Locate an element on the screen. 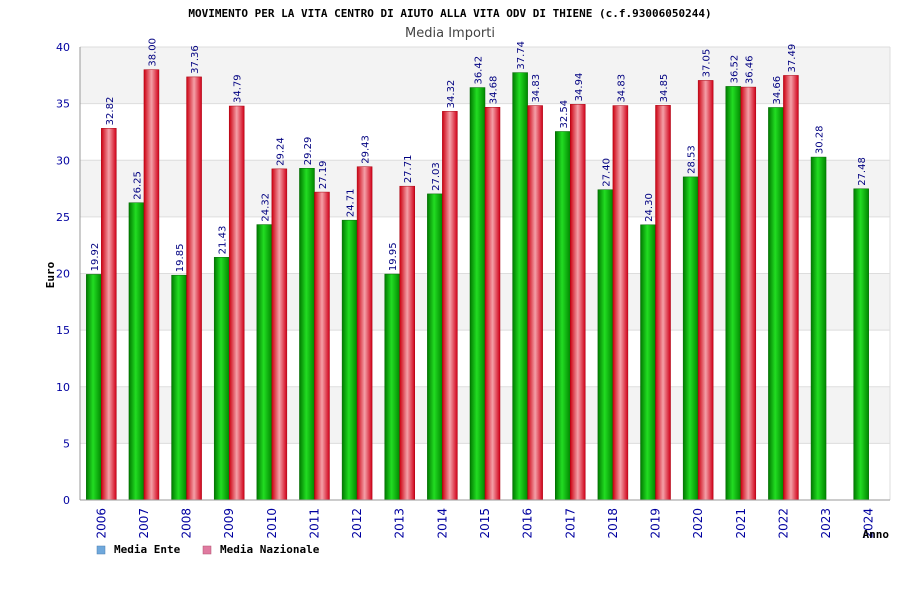  data-label: 34.79 is located at coordinates (238, 88).